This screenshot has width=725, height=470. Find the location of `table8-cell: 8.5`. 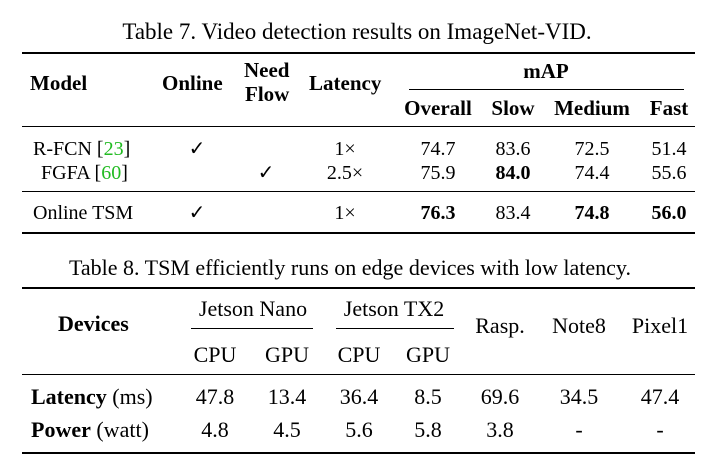

table8-cell: 8.5 is located at coordinates (428, 396).